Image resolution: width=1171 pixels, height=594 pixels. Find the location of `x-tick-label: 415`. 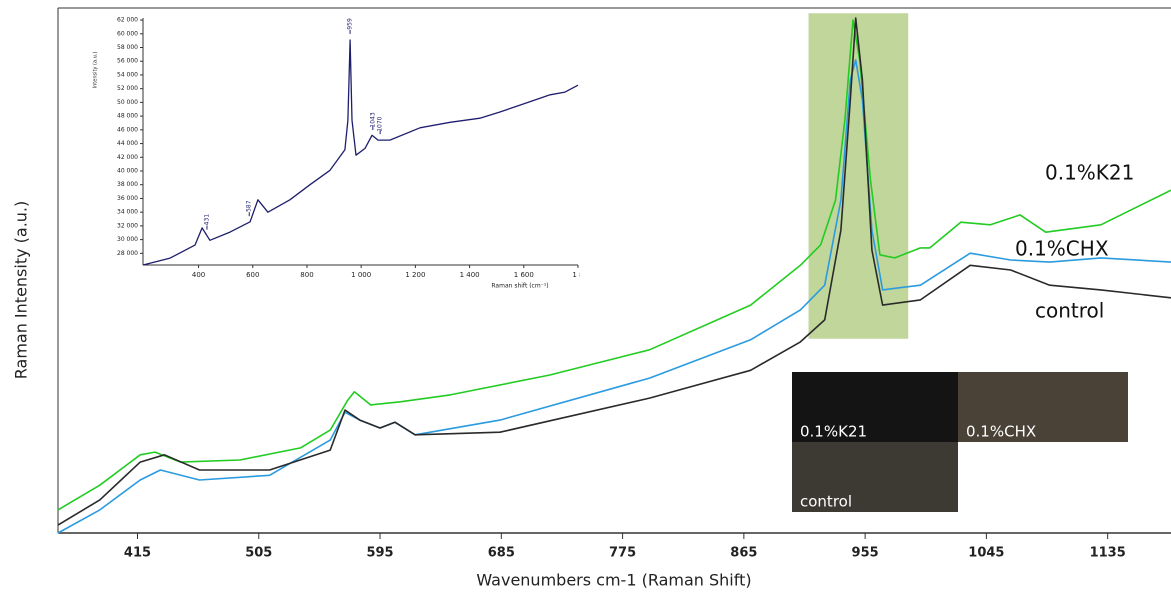

x-tick-label: 415 is located at coordinates (137, 553).